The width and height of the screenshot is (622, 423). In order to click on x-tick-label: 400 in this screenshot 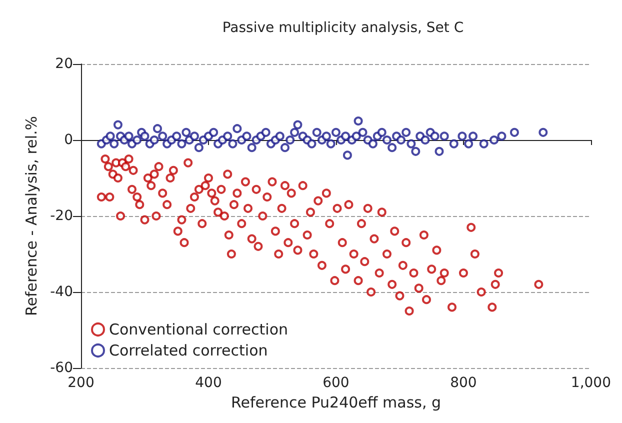, I will do `click(208, 383)`.